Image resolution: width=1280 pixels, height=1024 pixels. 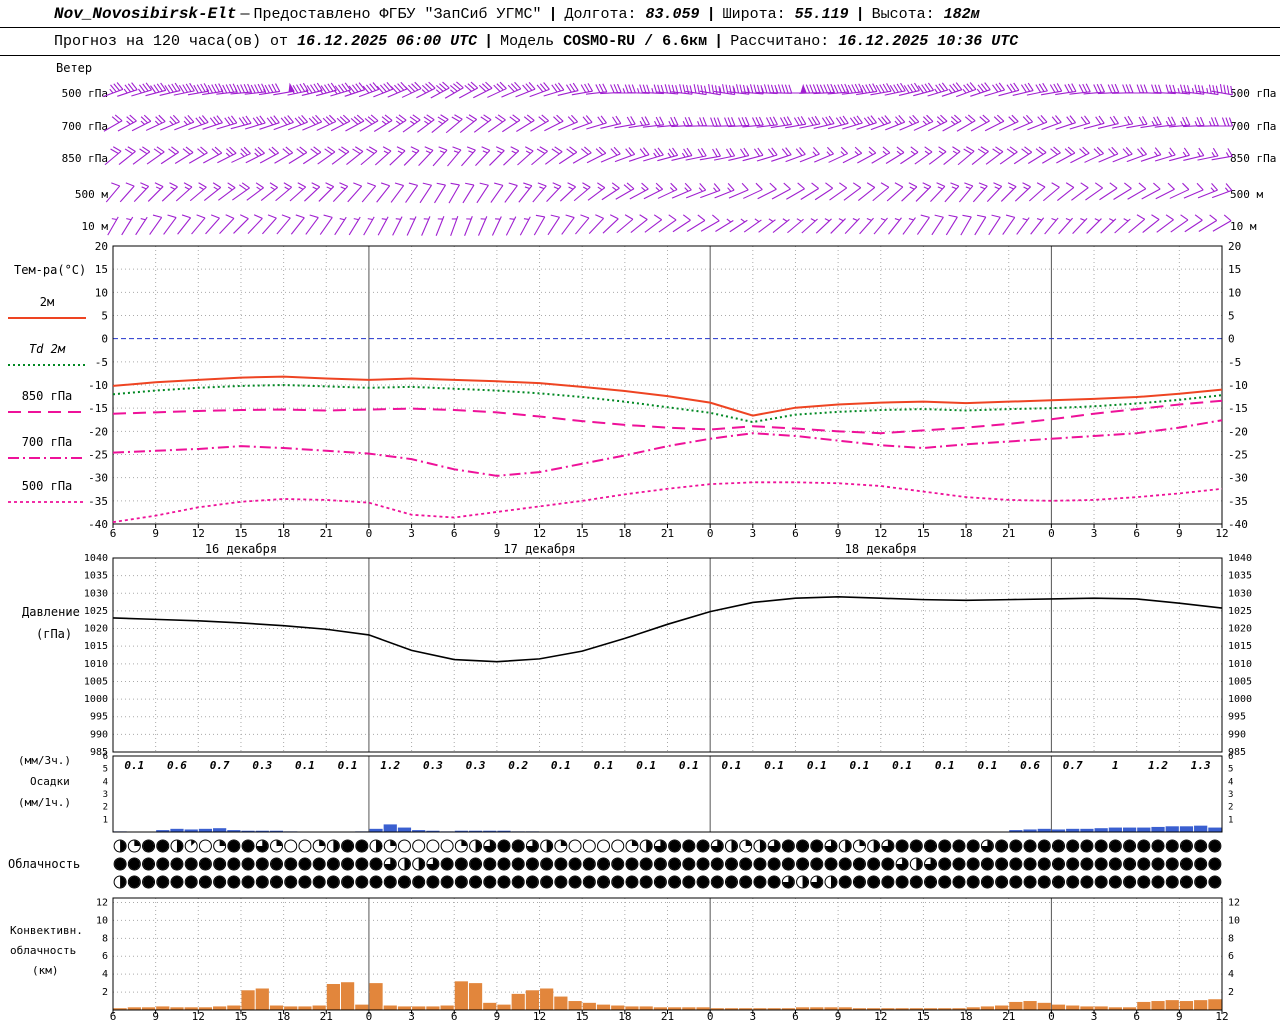 What do you see at coordinates (47, 302) in the screenshot?
I see `svg-text: 2м` at bounding box center [47, 302].